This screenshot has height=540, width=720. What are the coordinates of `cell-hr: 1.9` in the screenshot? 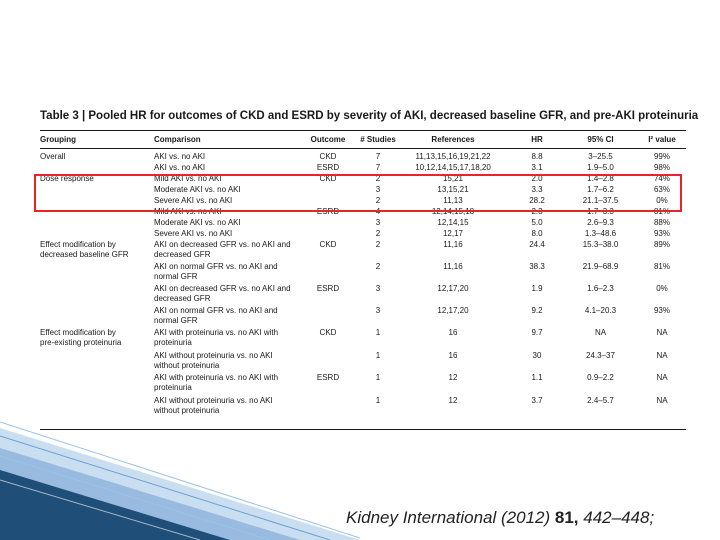 It's located at (537, 288).